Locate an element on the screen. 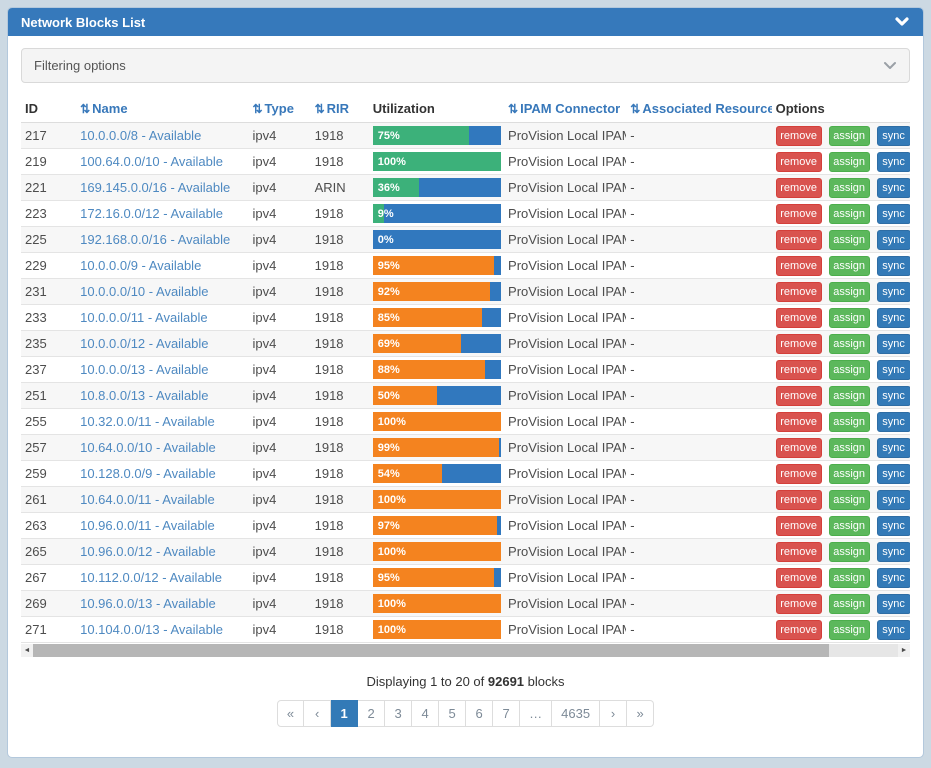  column-header-assoc: ⇅ Associated Resources is located at coordinates (699, 110).